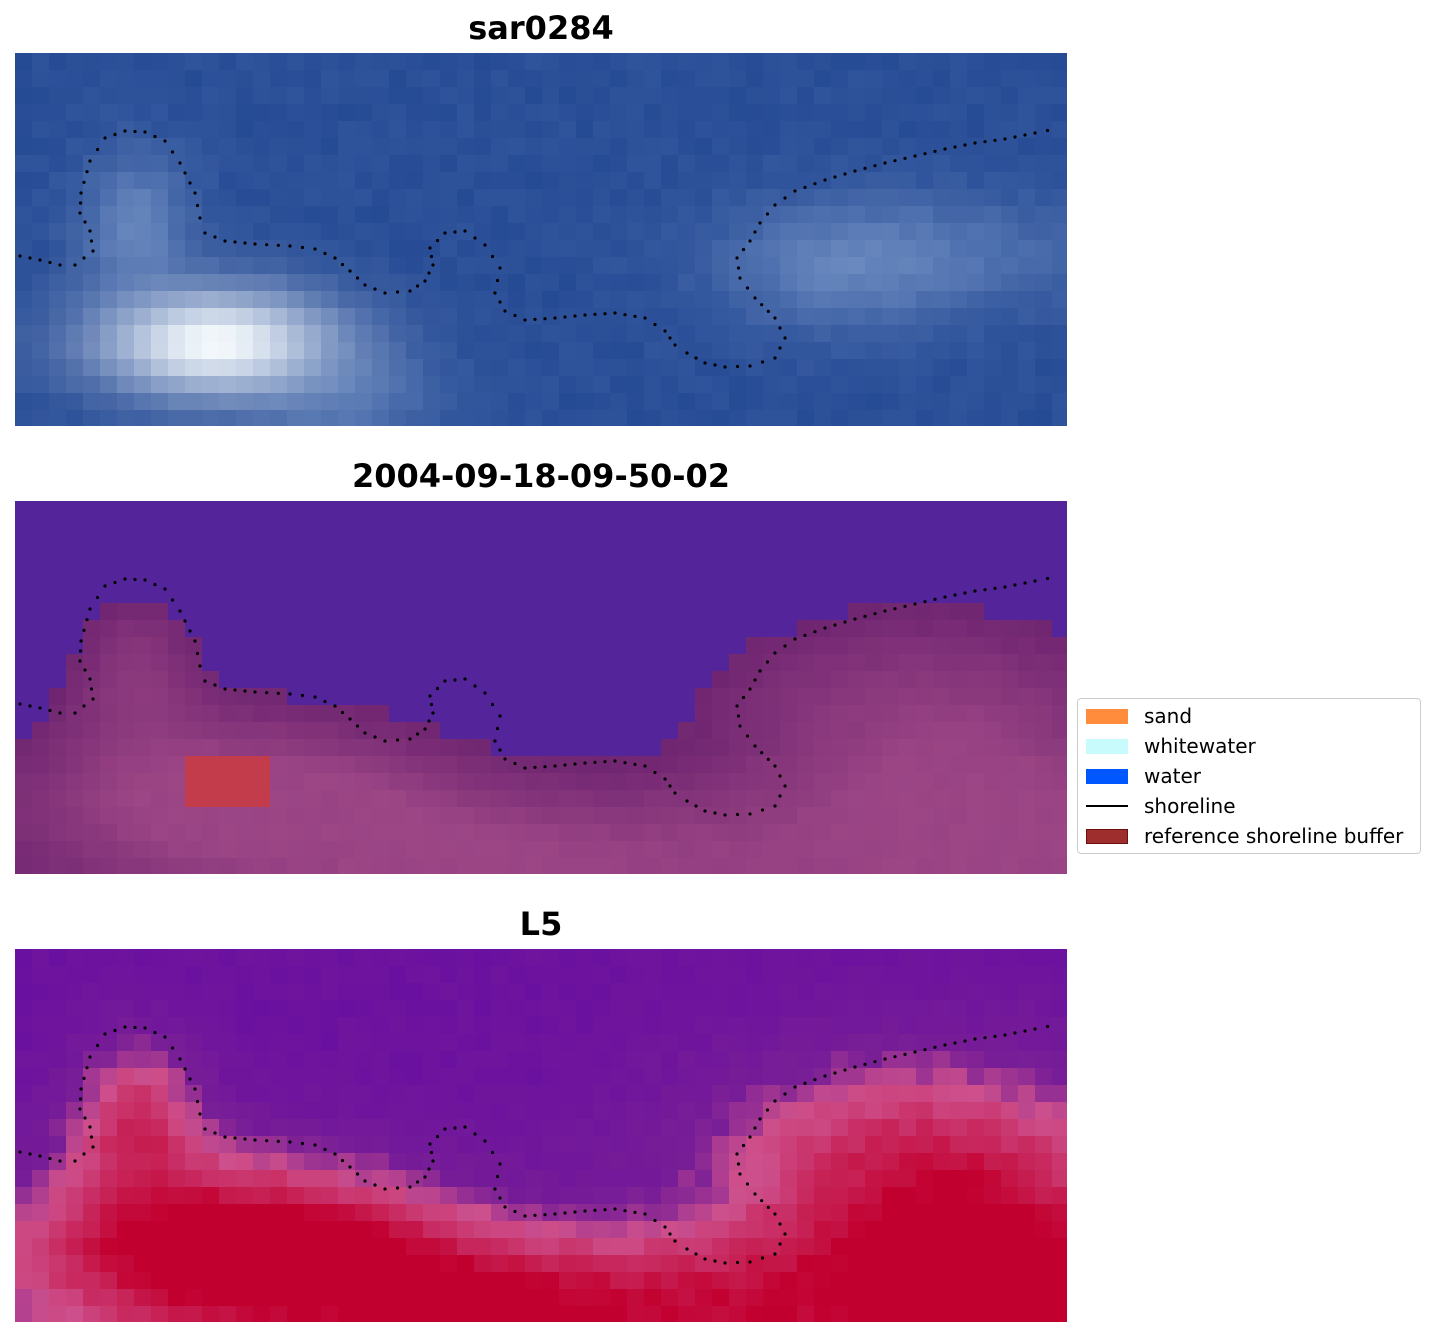  Describe the element at coordinates (1107, 746) in the screenshot. I see `whitewater-swatch` at that location.